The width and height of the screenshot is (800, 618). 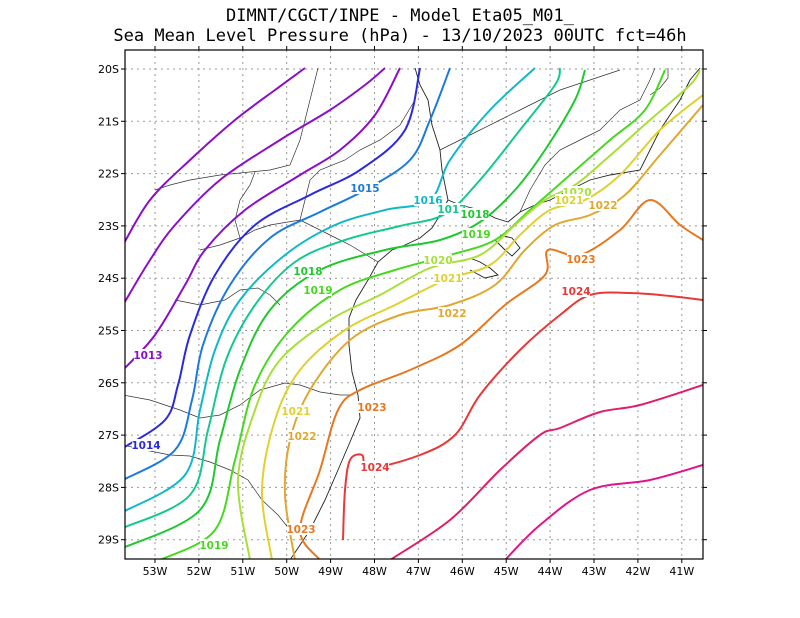 I want to click on isobar-label: 1020, so click(x=437, y=261).